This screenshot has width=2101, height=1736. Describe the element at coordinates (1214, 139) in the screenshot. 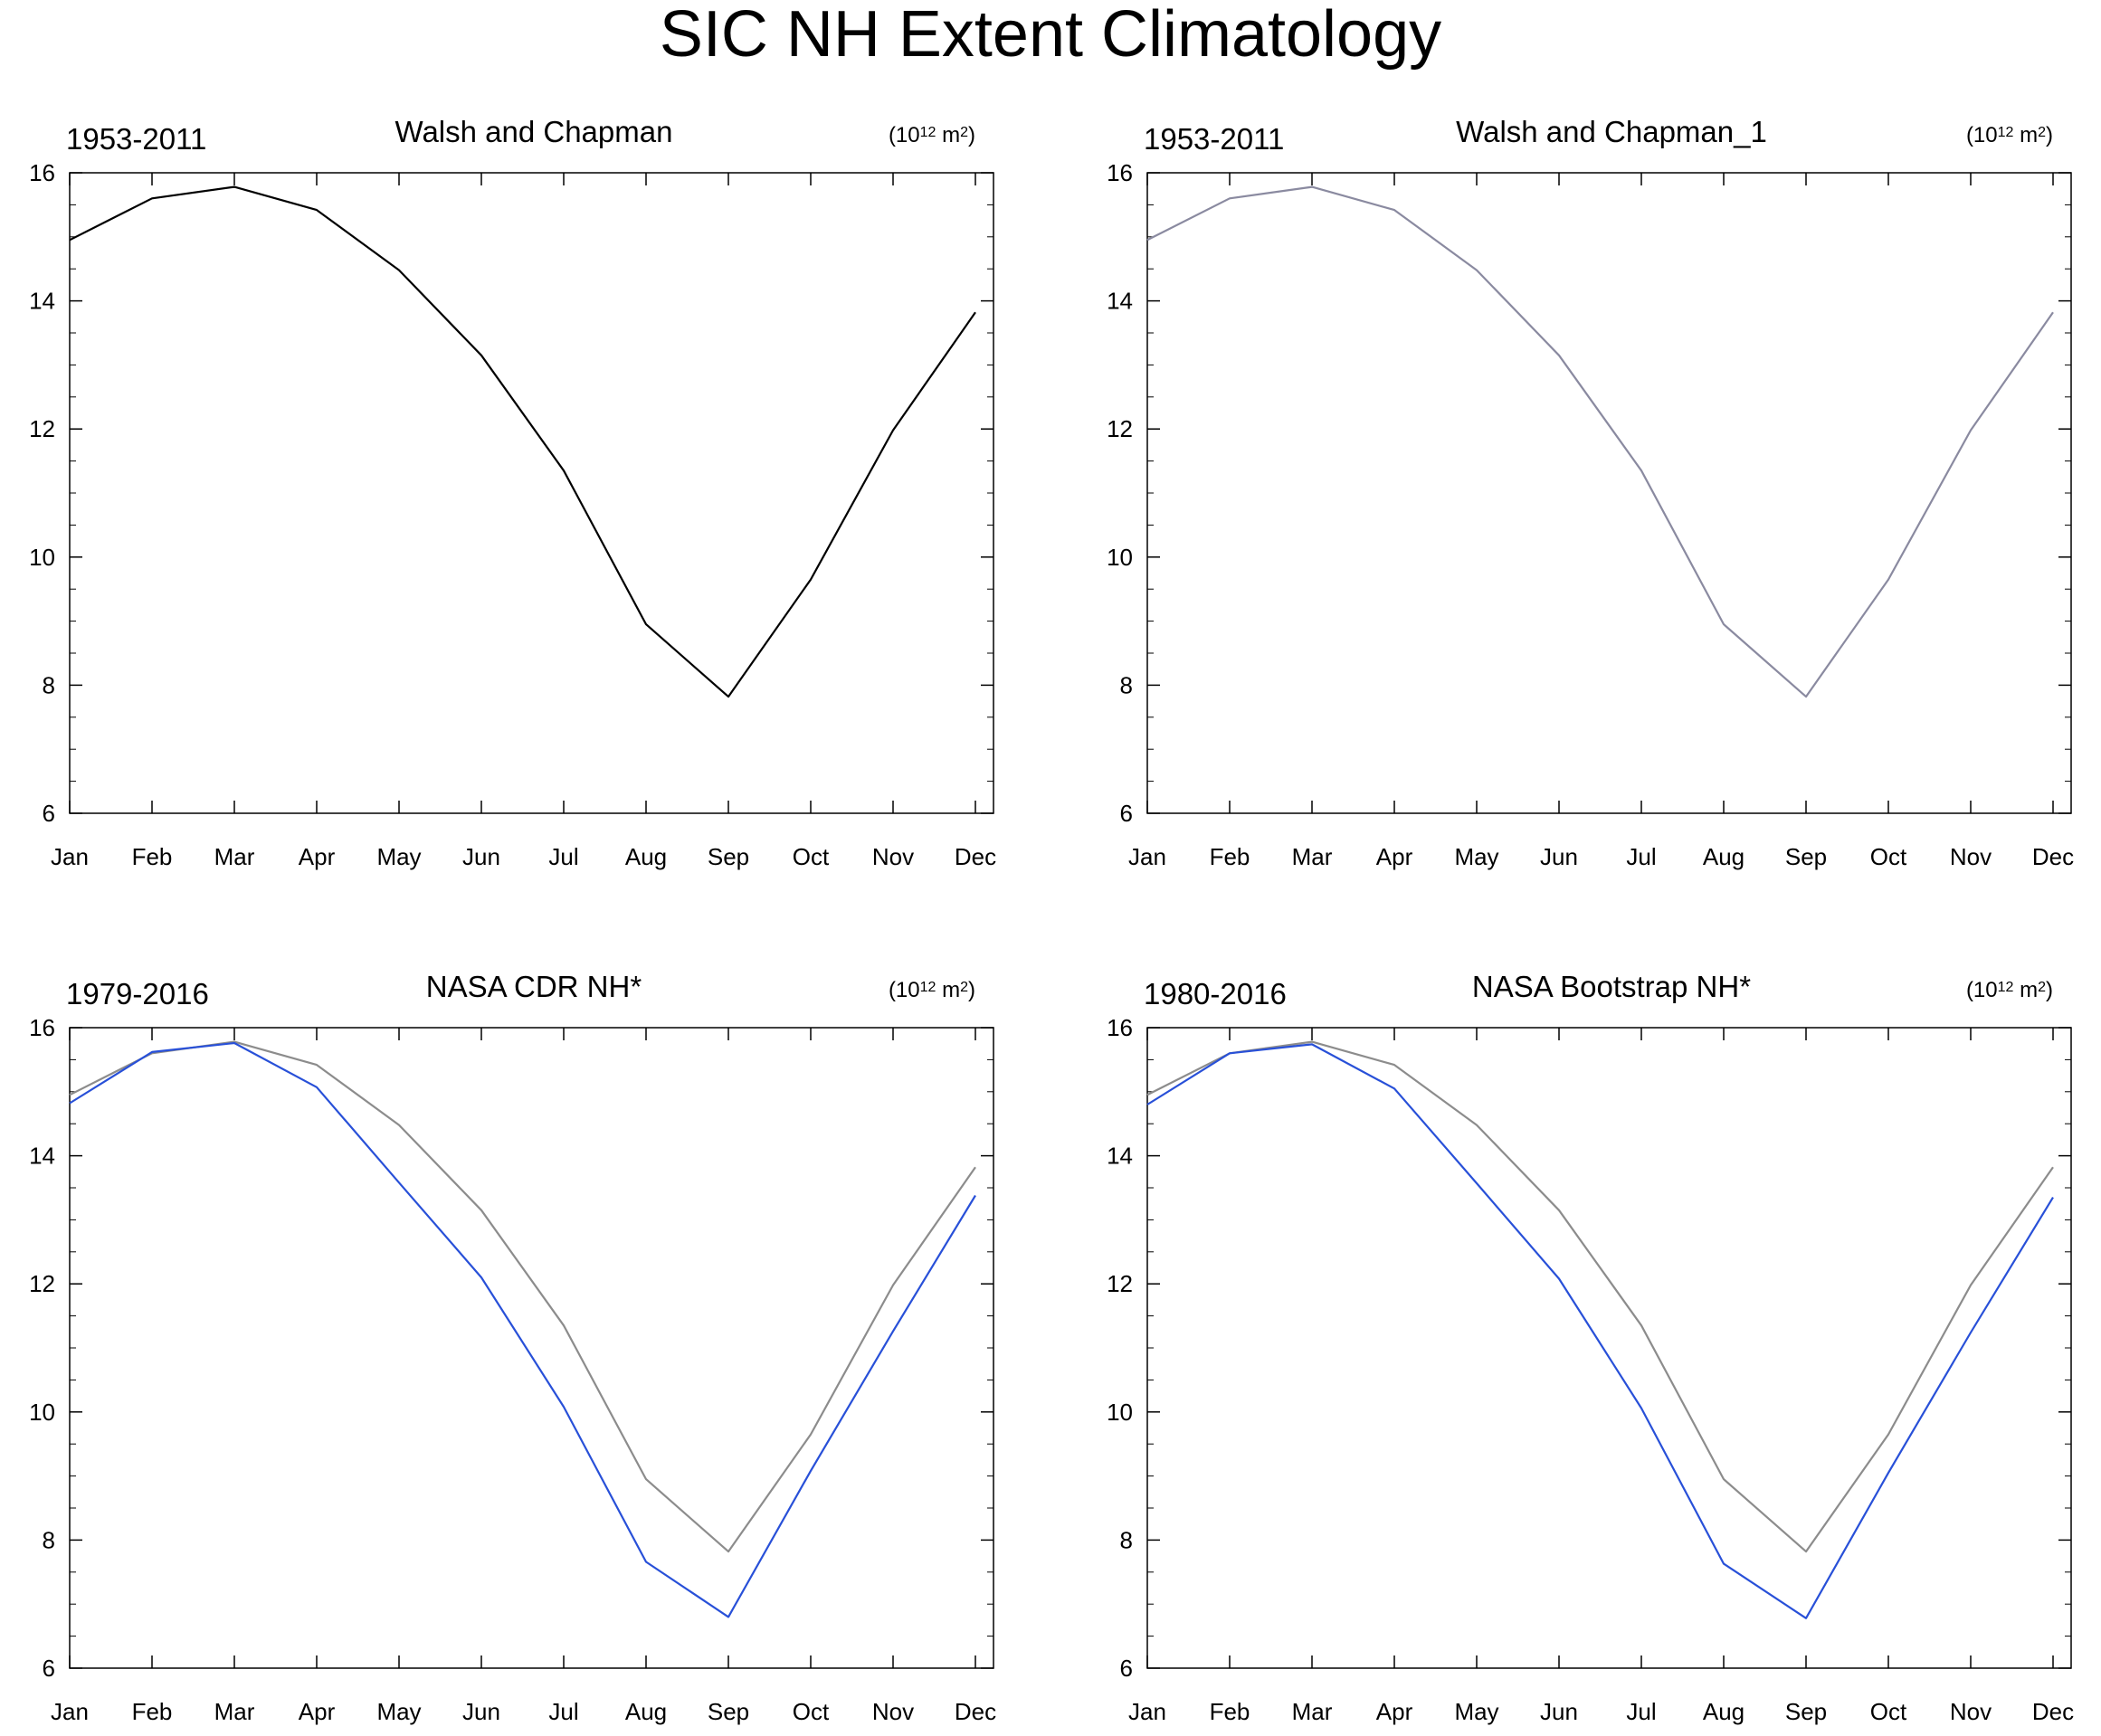

I see `panel-period-label: 1953-2011` at that location.